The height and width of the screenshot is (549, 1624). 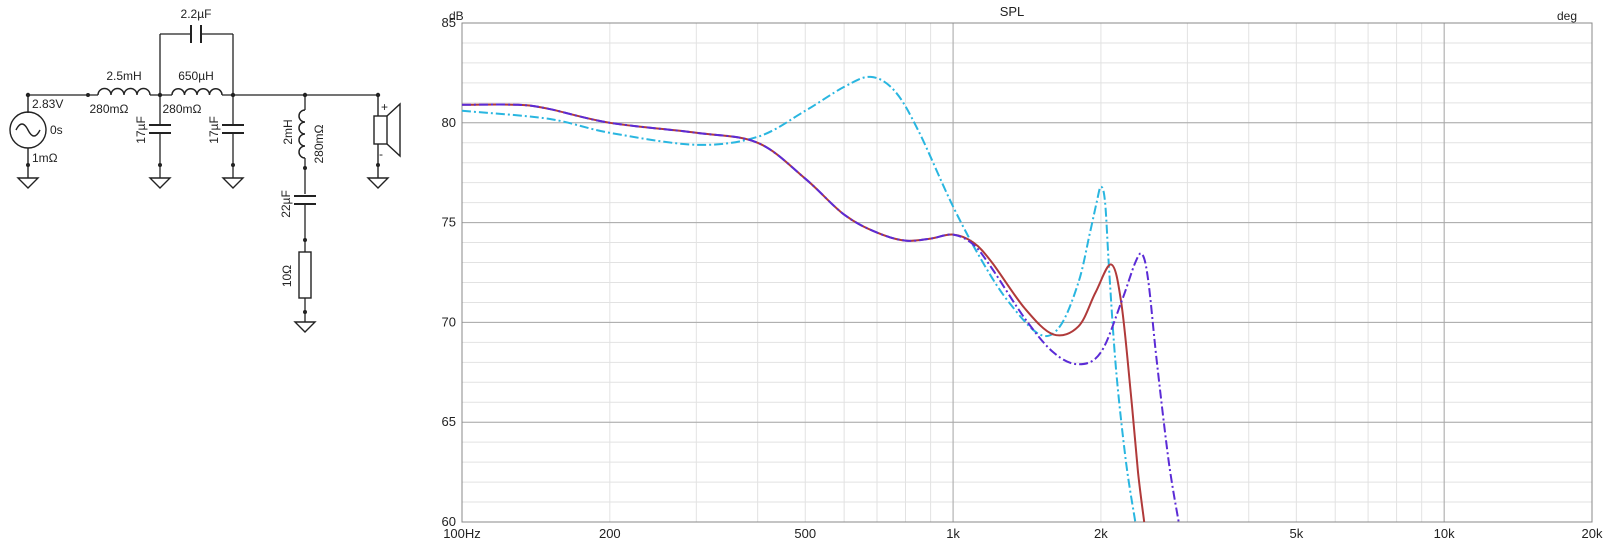 What do you see at coordinates (1296, 533) in the screenshot?
I see `x-tick-label: 5k` at bounding box center [1296, 533].